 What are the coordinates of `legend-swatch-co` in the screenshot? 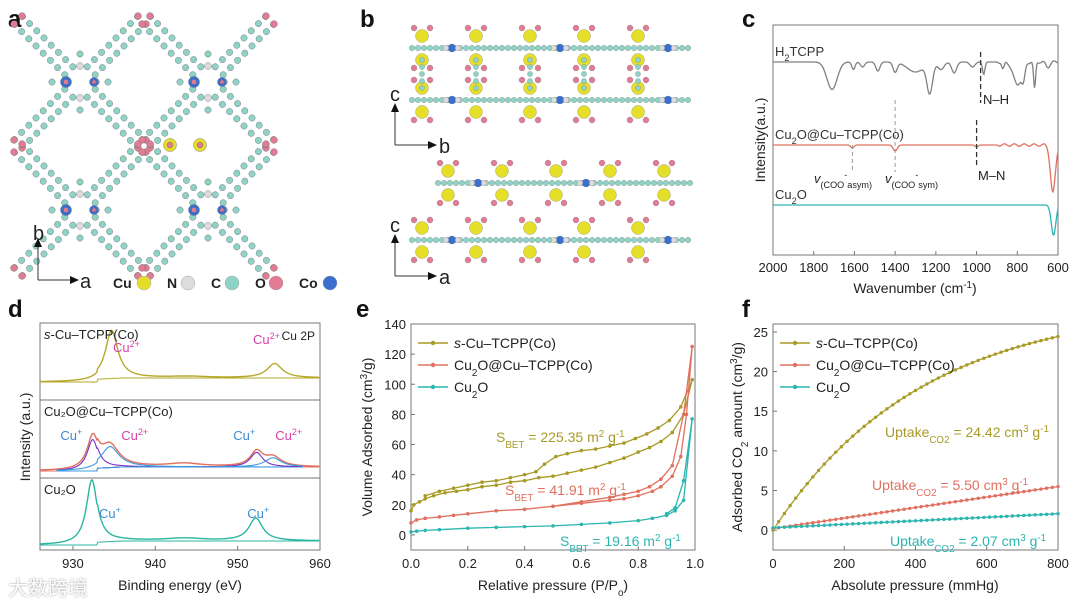 It's located at (330, 283).